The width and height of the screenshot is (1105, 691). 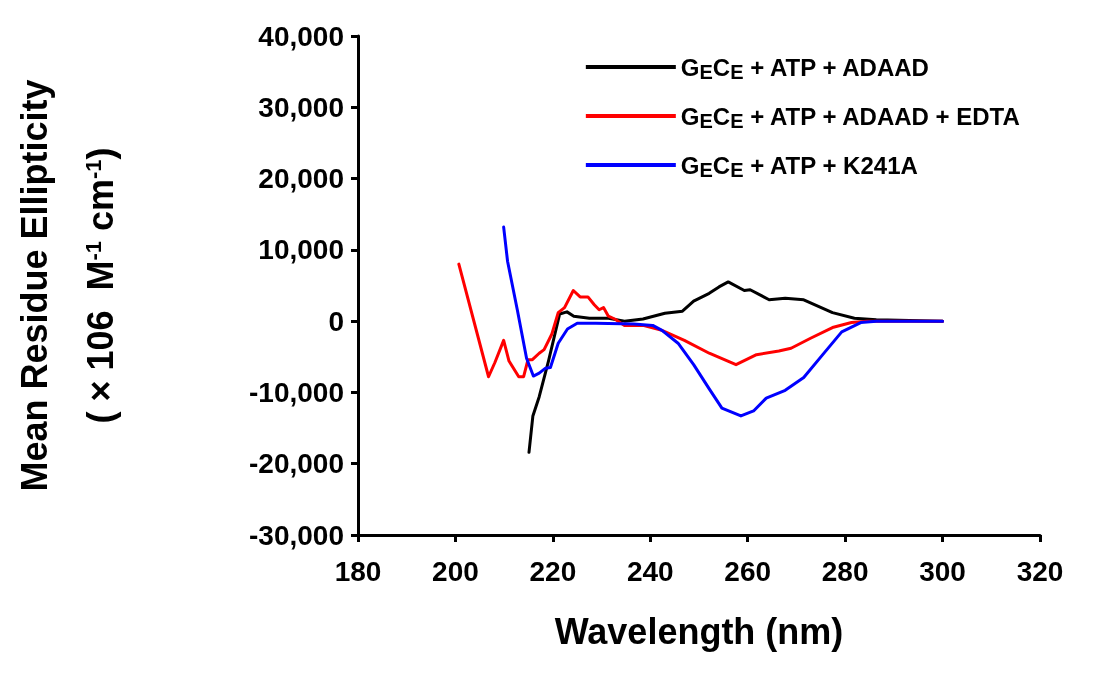 I want to click on x-tick-label: 240, so click(x=650, y=571).